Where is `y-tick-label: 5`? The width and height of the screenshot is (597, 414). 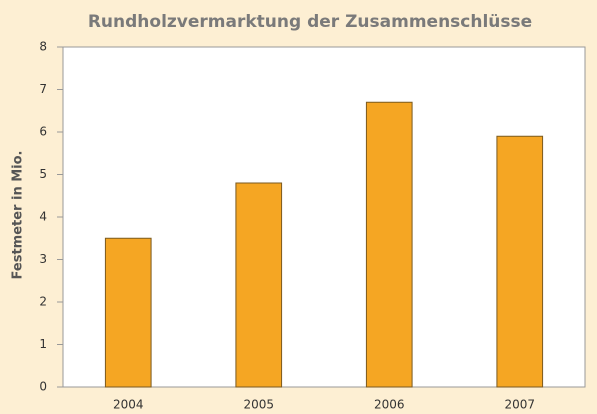 y-tick-label: 5 is located at coordinates (43, 174).